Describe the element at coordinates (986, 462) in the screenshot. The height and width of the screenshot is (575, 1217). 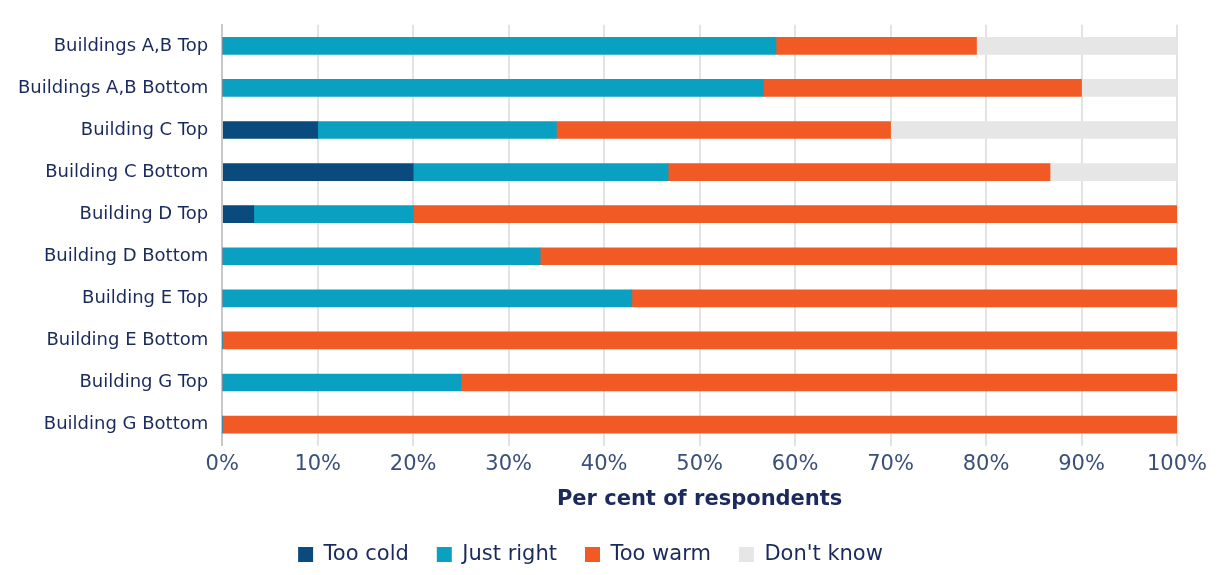
I see `x-tick-label: 80%` at that location.